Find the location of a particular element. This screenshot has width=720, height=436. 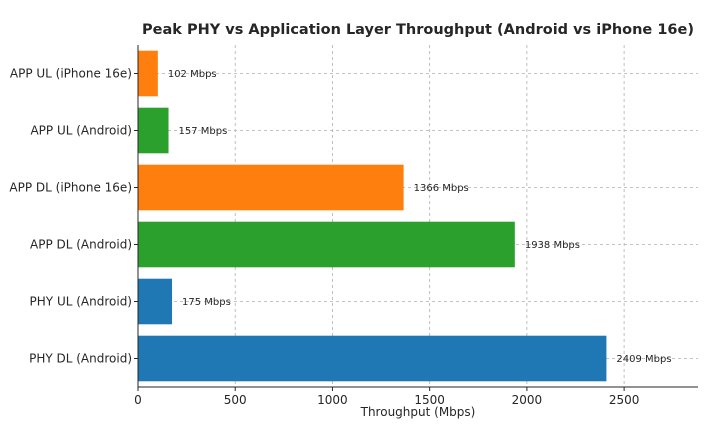

y-tick-label: APP DL (iPhone 16e) is located at coordinates (70, 188).